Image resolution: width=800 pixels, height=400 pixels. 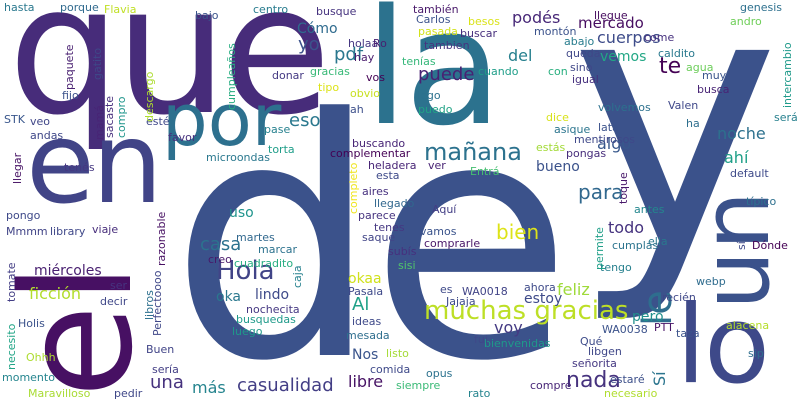 I want to click on word-compre: compré, so click(x=551, y=385).